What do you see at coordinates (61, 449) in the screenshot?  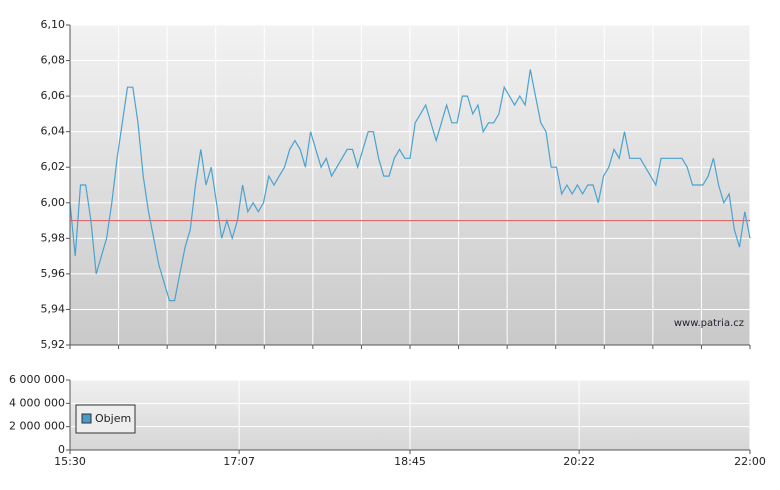 I see `y-tick-label: 0` at bounding box center [61, 449].